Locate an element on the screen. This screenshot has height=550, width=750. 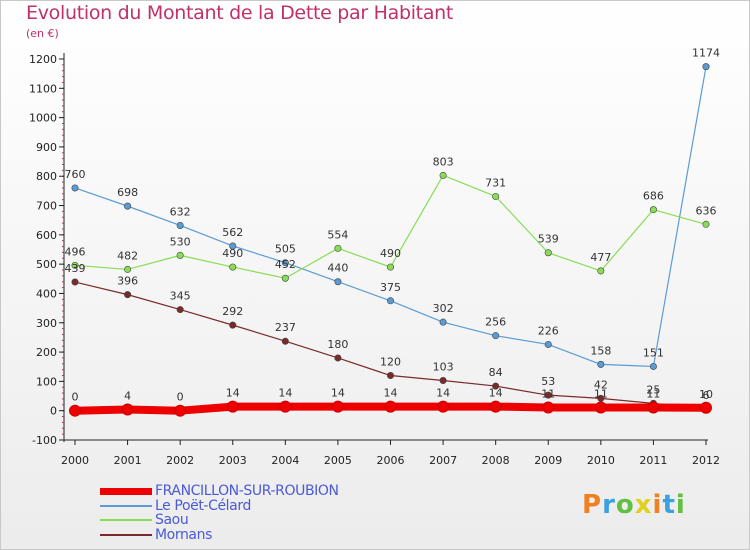
x-tick-label: 2000 is located at coordinates (75, 460).